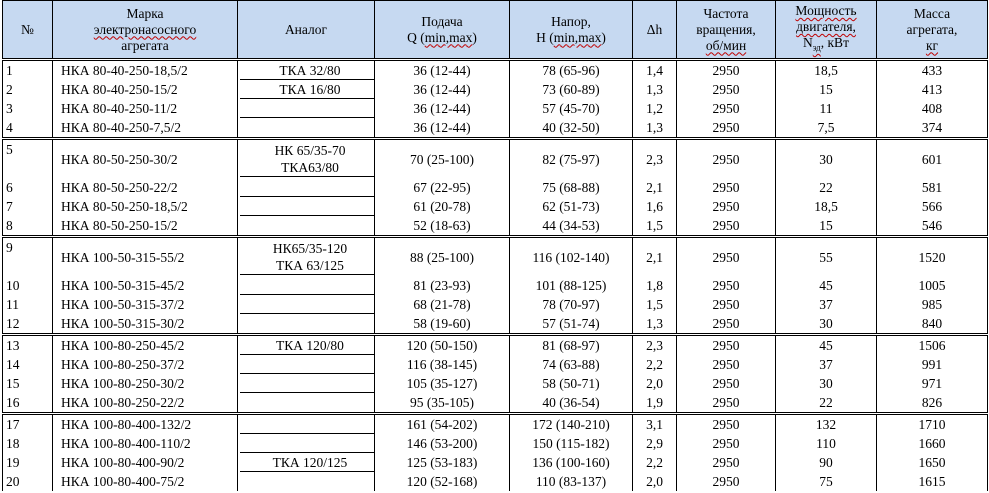 The width and height of the screenshot is (989, 493). What do you see at coordinates (571, 285) in the screenshot?
I see `cell-head: 101 (88-125)` at bounding box center [571, 285].